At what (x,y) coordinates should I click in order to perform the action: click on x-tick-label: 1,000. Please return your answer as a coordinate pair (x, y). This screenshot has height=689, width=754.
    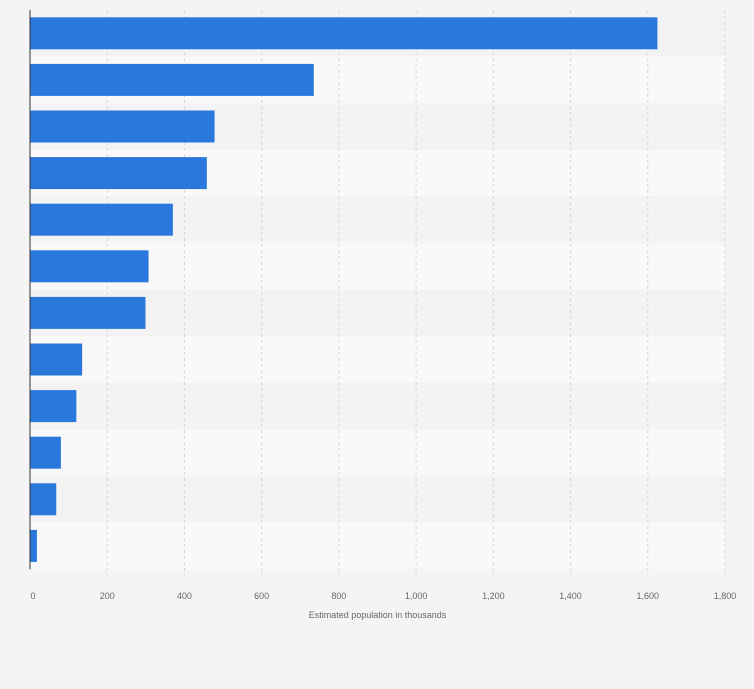
    Looking at the image, I should click on (416, 596).